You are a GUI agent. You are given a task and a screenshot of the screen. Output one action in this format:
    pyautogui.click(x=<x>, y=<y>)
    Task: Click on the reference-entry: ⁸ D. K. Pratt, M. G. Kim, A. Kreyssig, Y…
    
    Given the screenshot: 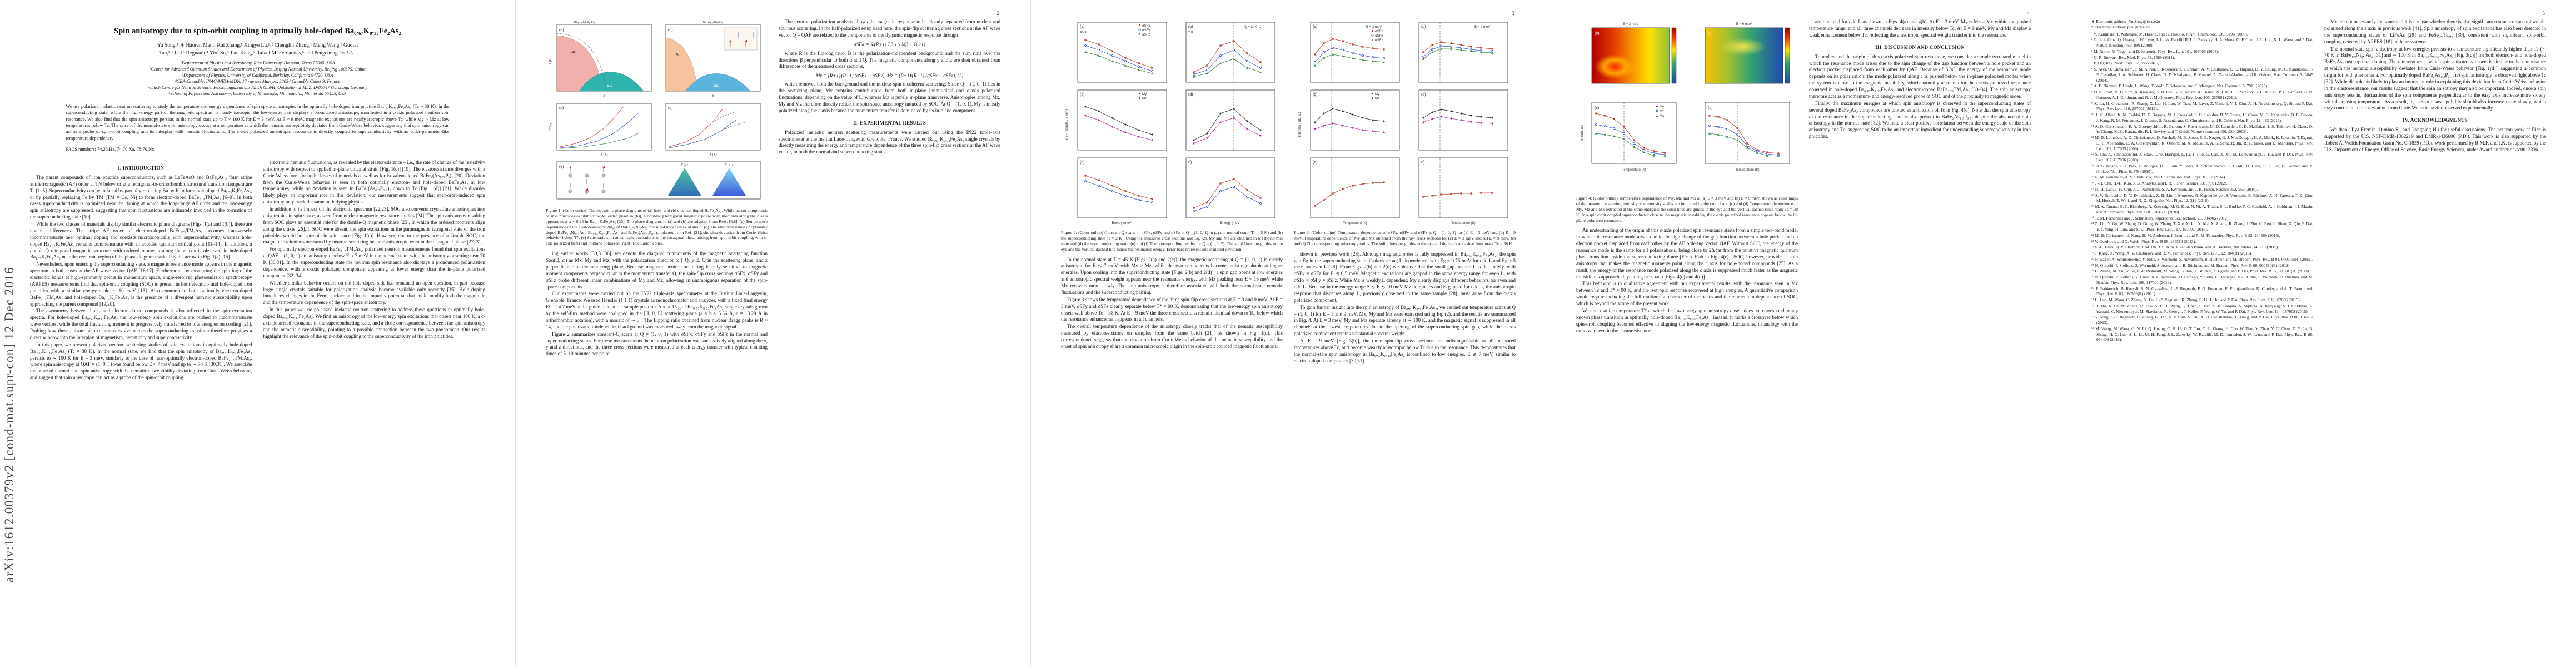 What is the action you would take?
    pyautogui.click(x=2202, y=94)
    